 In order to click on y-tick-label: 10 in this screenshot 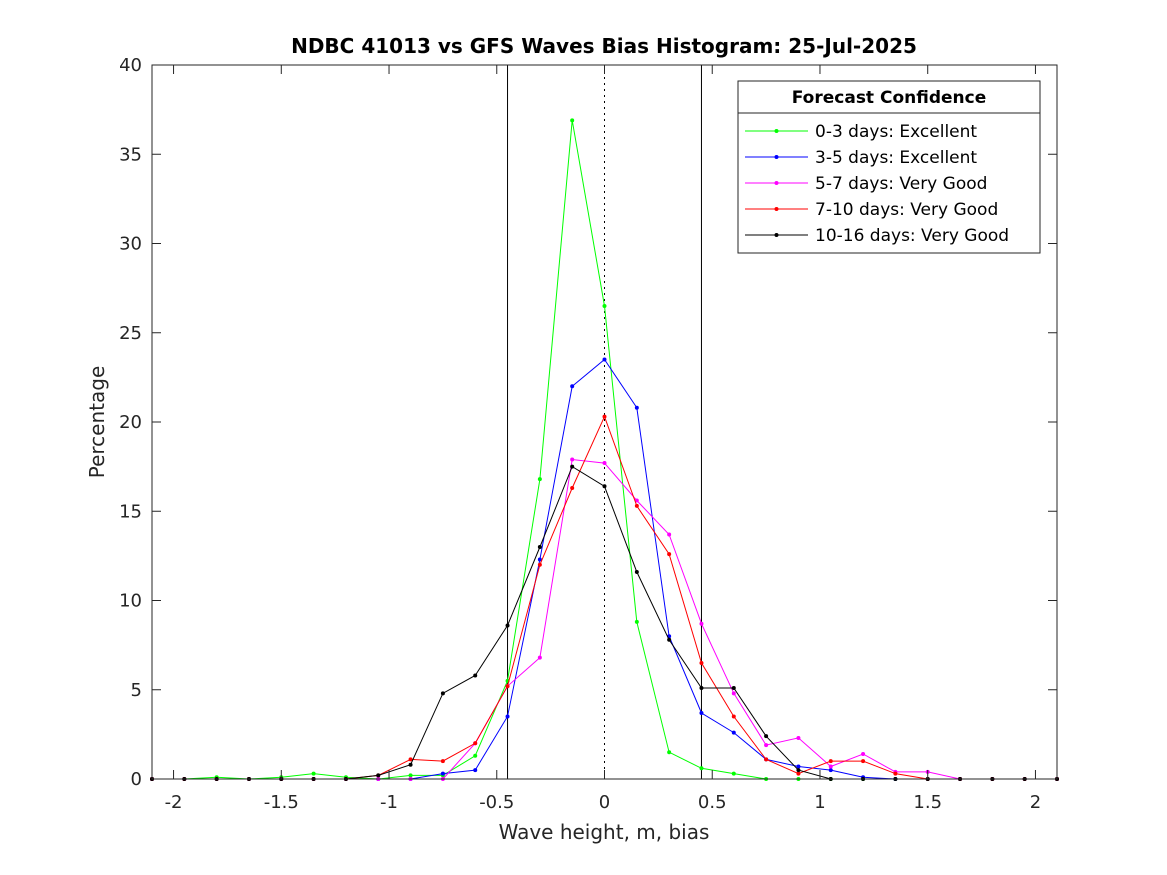, I will do `click(130, 601)`.